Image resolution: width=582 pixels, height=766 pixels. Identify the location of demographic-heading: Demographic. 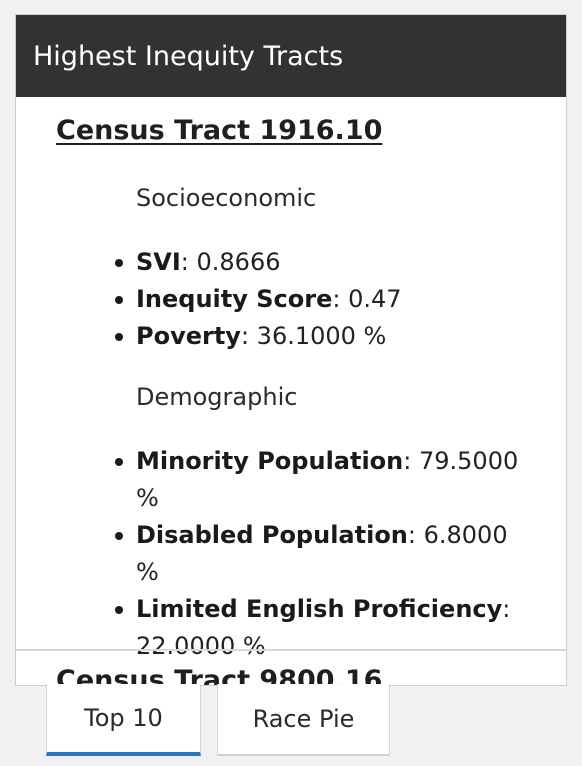
(217, 397).